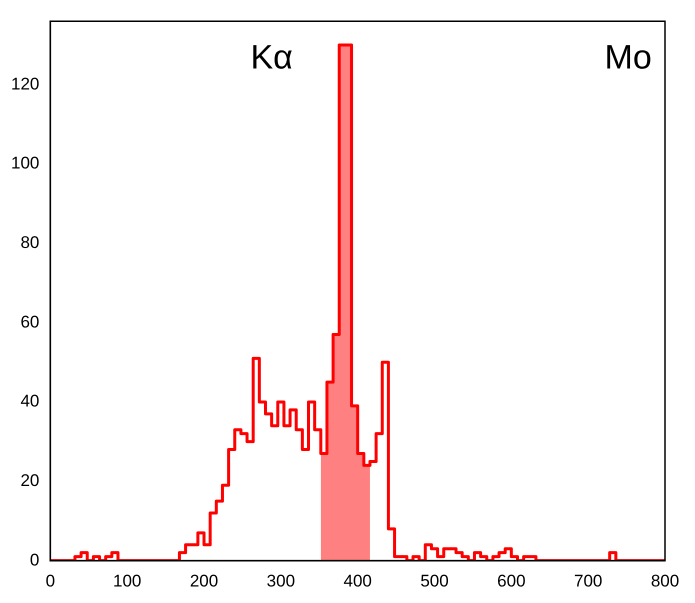 The image size is (695, 603). Describe the element at coordinates (511, 580) in the screenshot. I see `x-tick-label: 600` at that location.